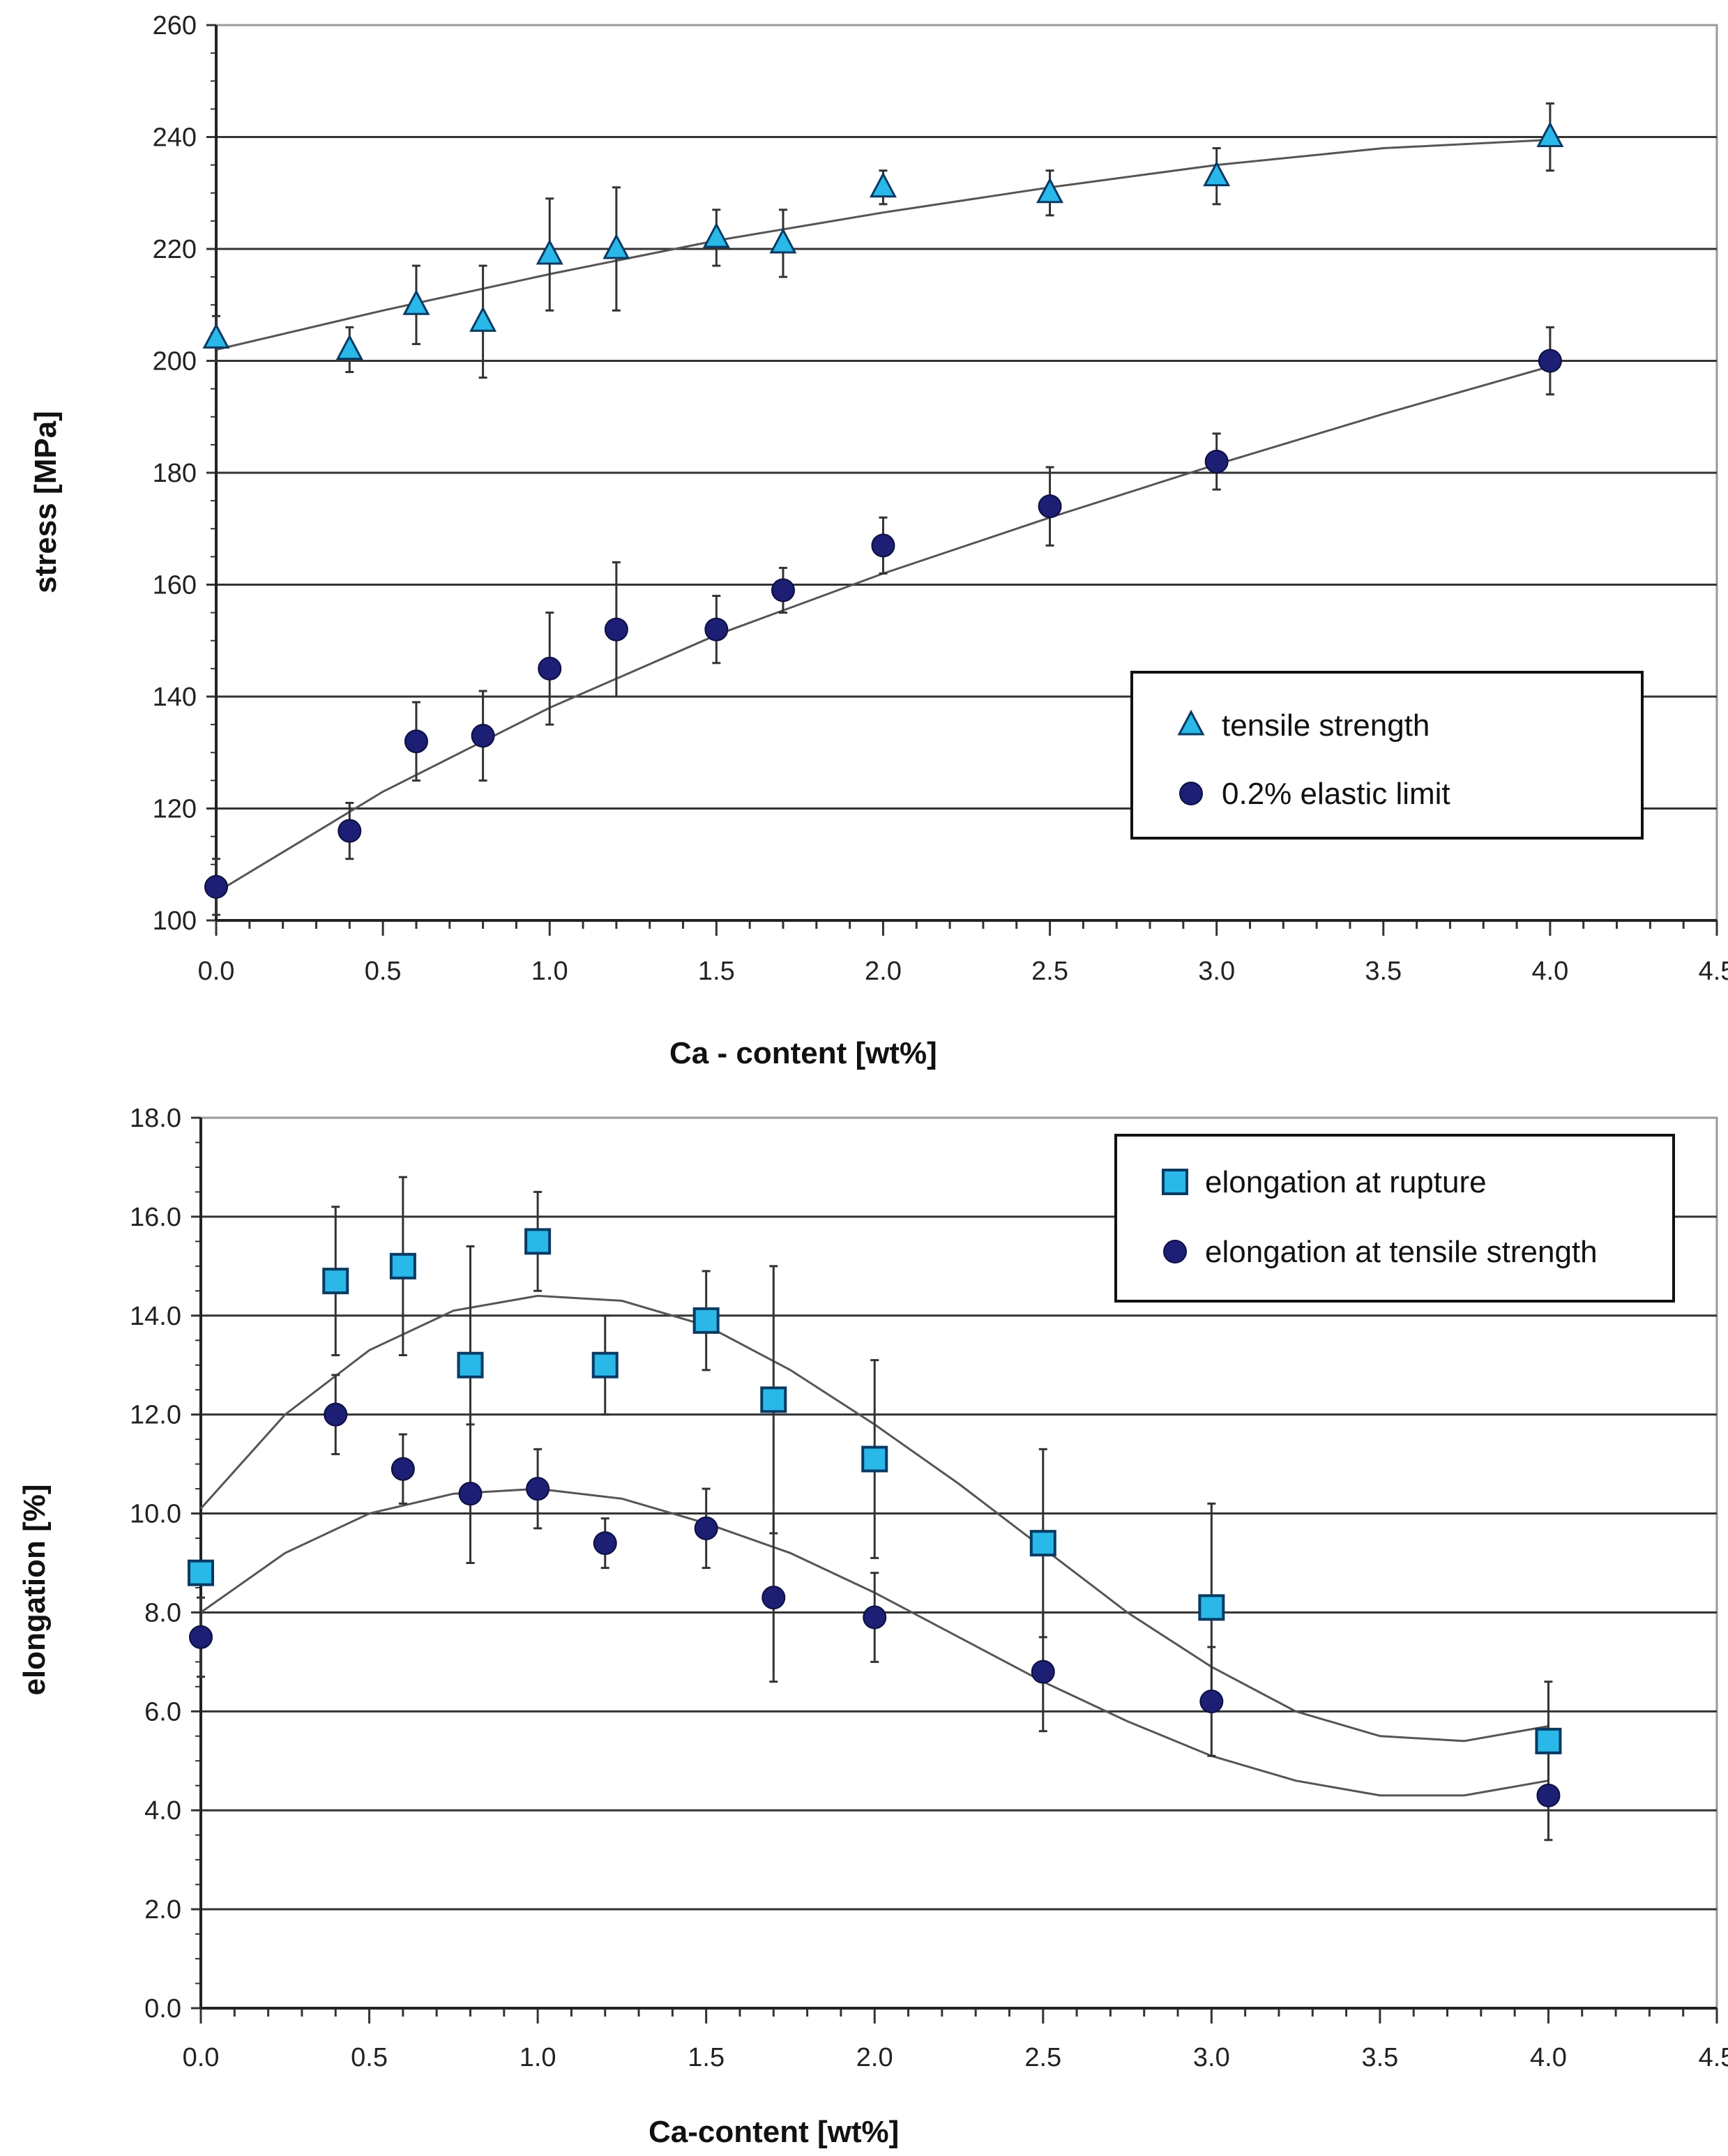  What do you see at coordinates (1346, 1182) in the screenshot?
I see `legend-label: elongation at rupture` at bounding box center [1346, 1182].